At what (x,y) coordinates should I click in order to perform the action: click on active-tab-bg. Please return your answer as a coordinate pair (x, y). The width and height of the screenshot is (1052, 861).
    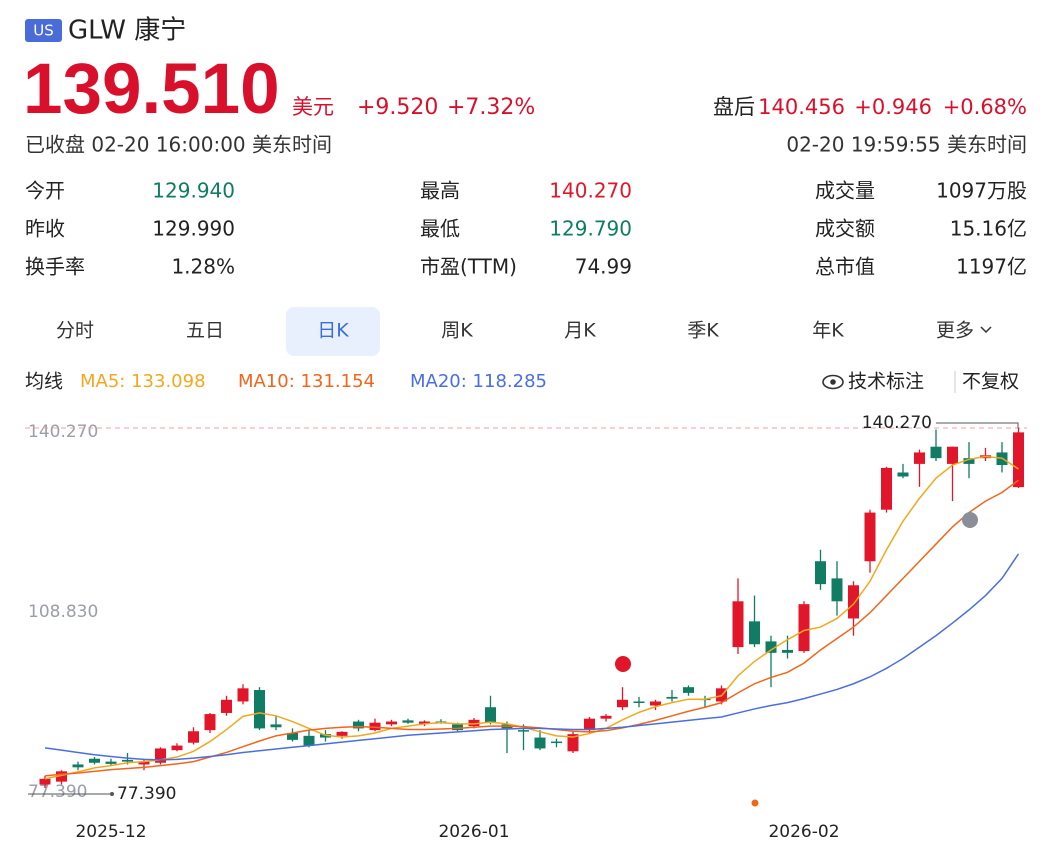
    Looking at the image, I should click on (333, 331).